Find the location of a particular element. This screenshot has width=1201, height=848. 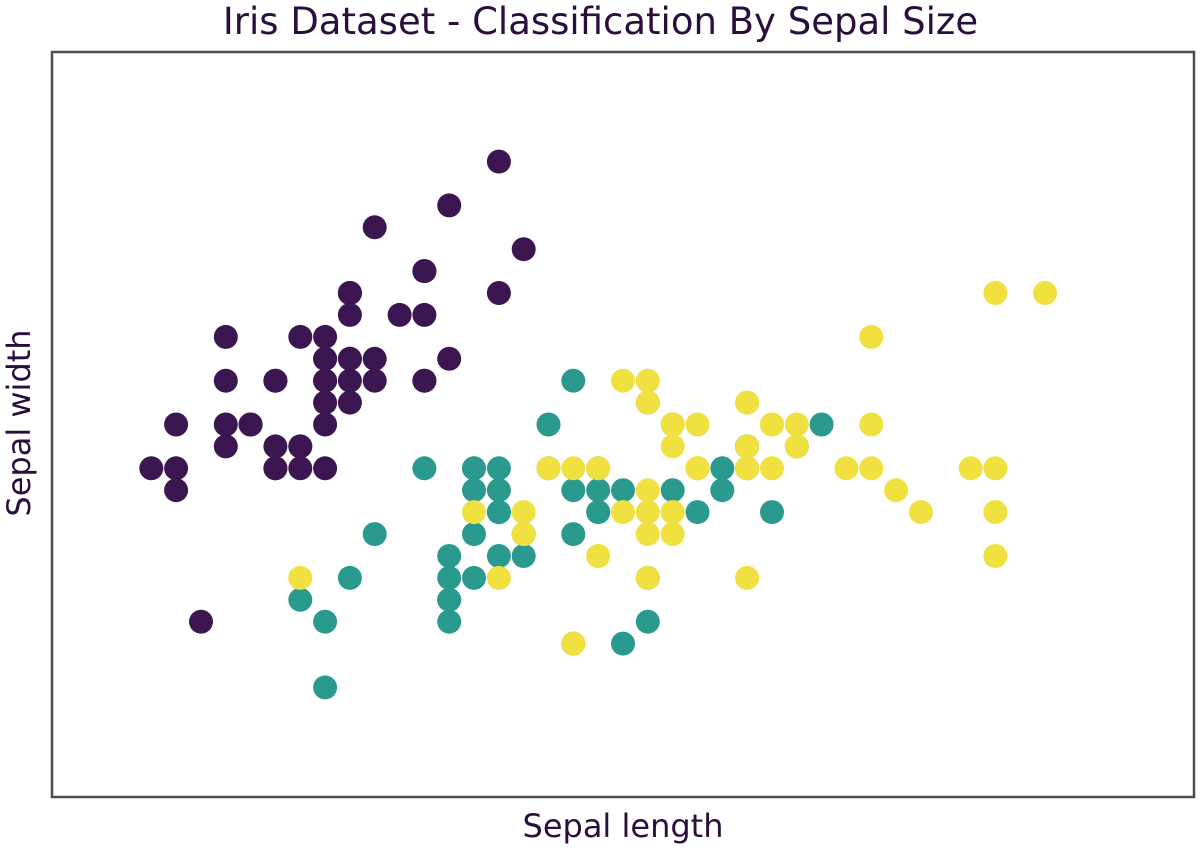

x-axis-label: Sepal length is located at coordinates (623, 826).